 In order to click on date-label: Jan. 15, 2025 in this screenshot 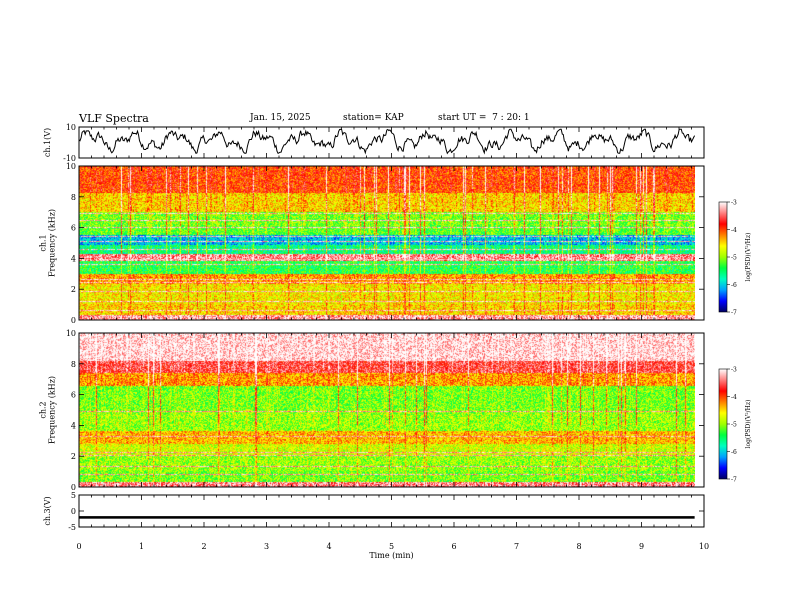, I will do `click(280, 118)`.